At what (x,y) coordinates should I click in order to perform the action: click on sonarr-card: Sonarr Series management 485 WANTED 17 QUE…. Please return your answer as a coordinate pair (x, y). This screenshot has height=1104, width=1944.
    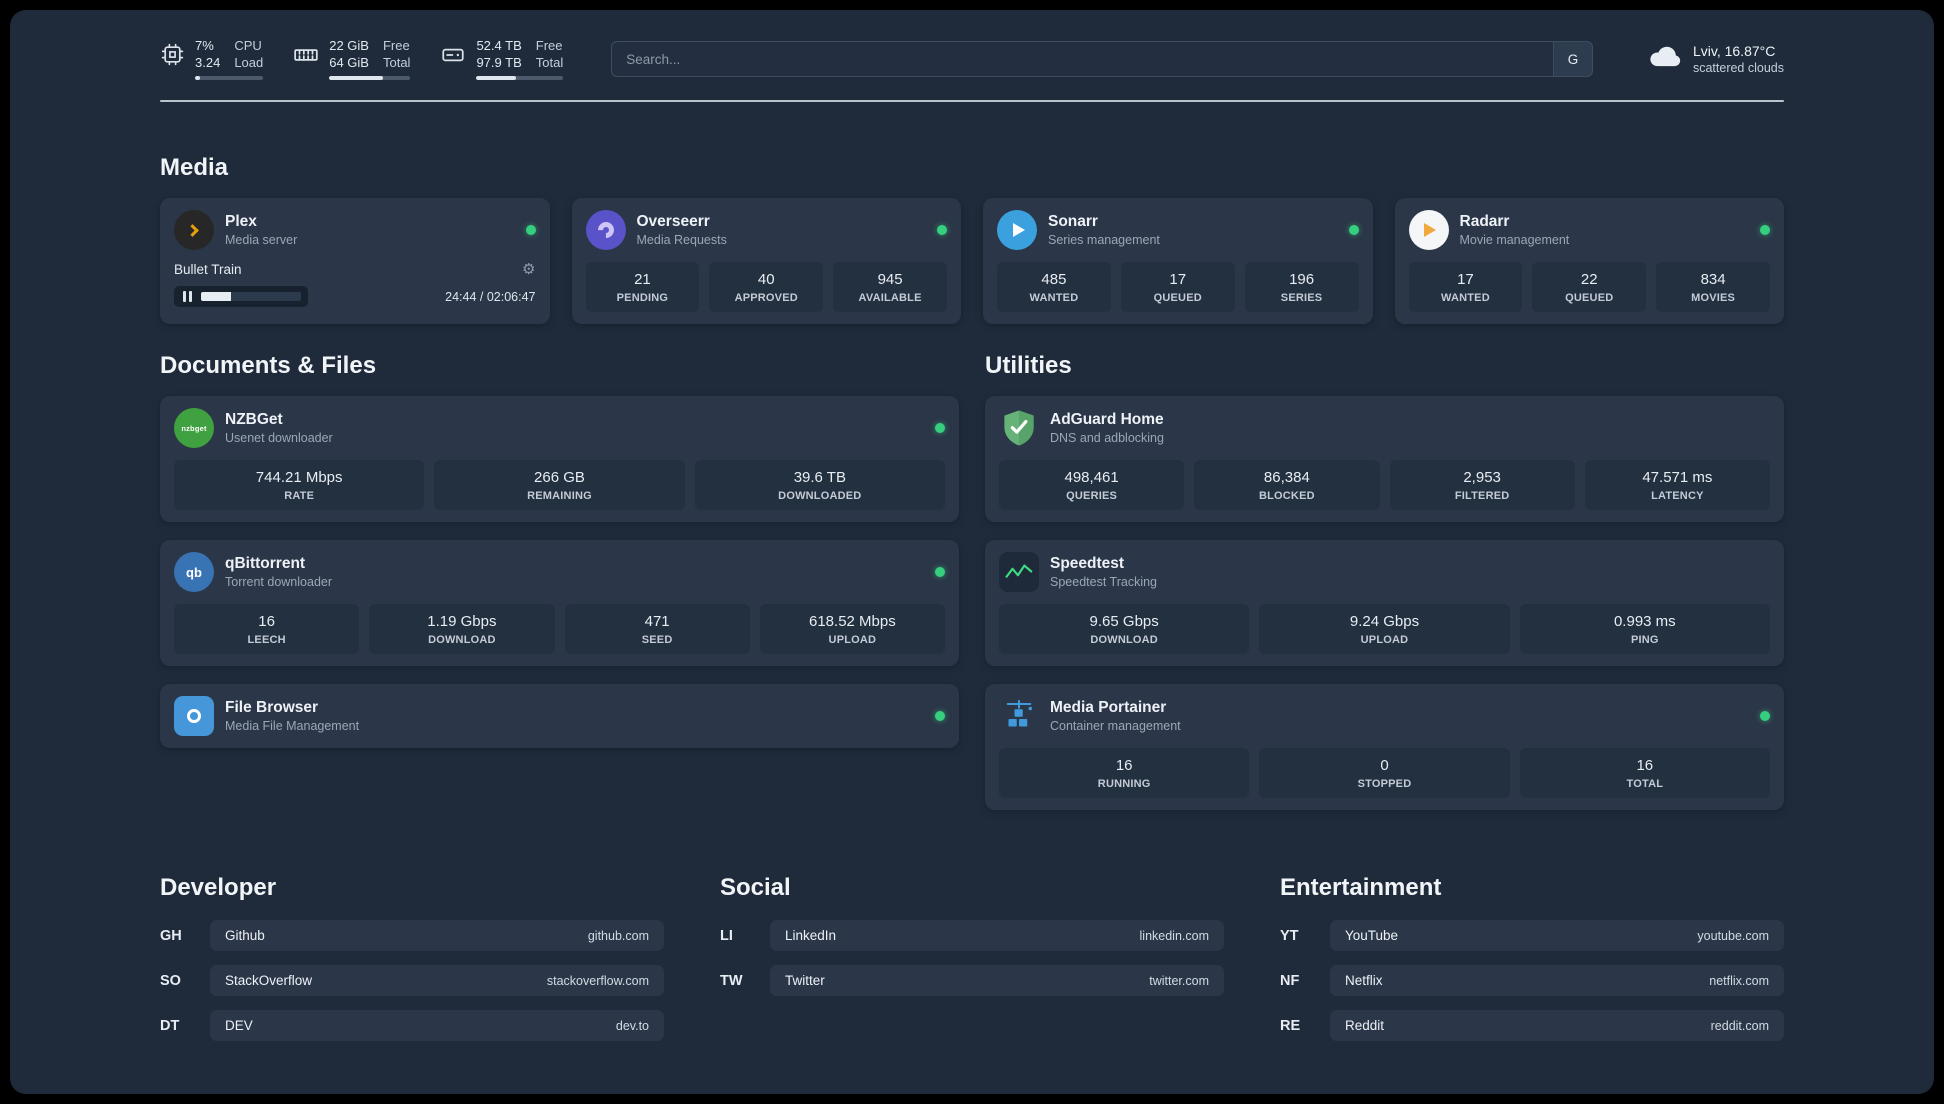
    Looking at the image, I should click on (1178, 261).